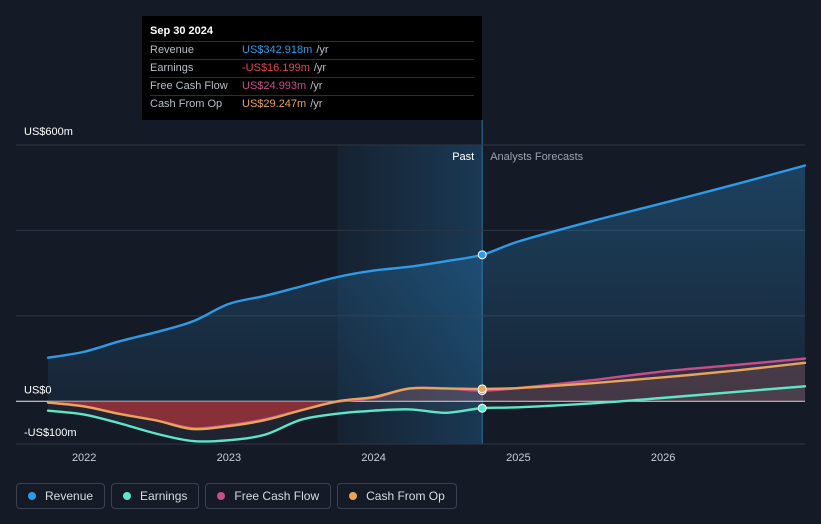 This screenshot has height=524, width=821. Describe the element at coordinates (172, 50) in the screenshot. I see `tooltip-label: Revenue` at that location.